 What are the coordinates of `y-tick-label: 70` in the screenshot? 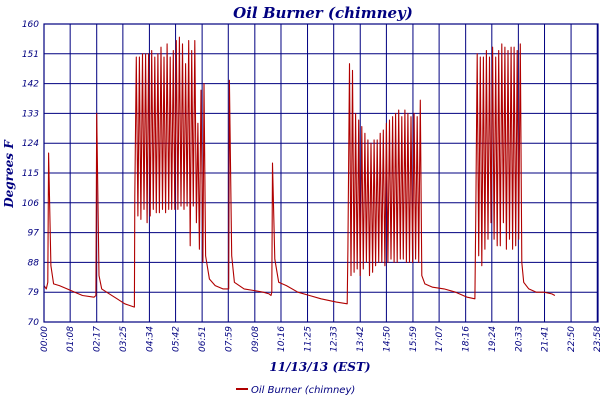 It's located at (34, 323).